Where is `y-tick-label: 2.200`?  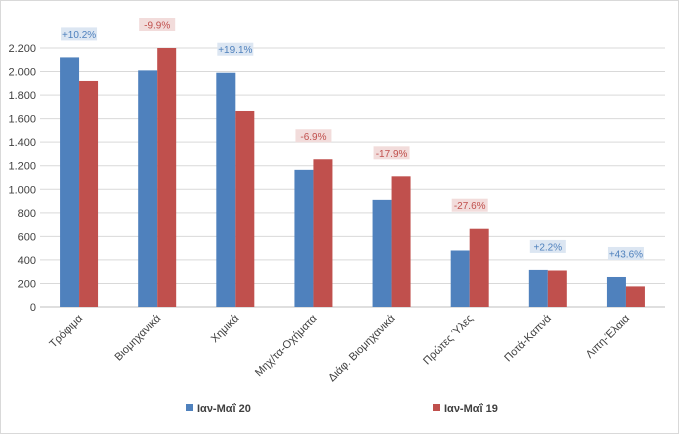
y-tick-label: 2.200 is located at coordinates (22, 49).